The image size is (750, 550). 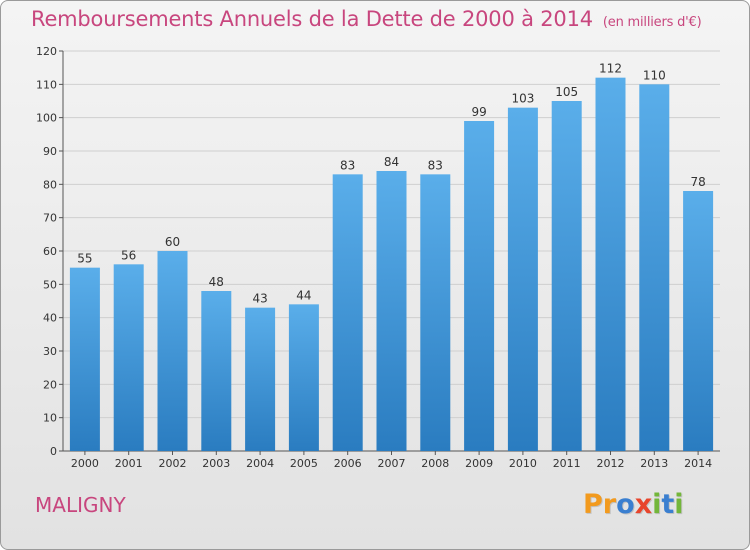 I want to click on proxiti-logo: Proxiti, so click(x=633, y=504).